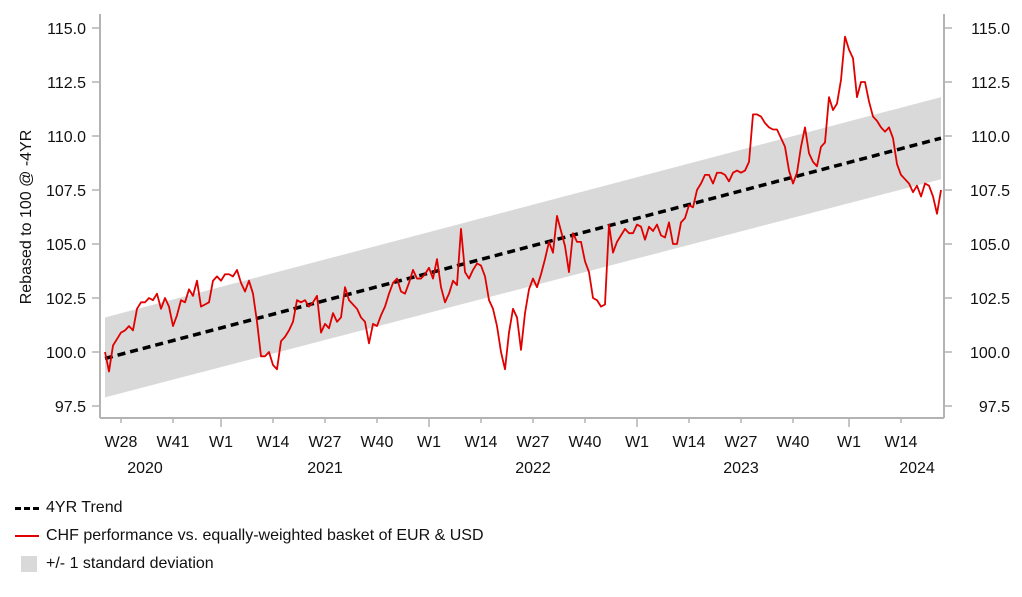 Image resolution: width=1022 pixels, height=597 pixels. What do you see at coordinates (27, 564) in the screenshot?
I see `legend-swatch-box` at bounding box center [27, 564].